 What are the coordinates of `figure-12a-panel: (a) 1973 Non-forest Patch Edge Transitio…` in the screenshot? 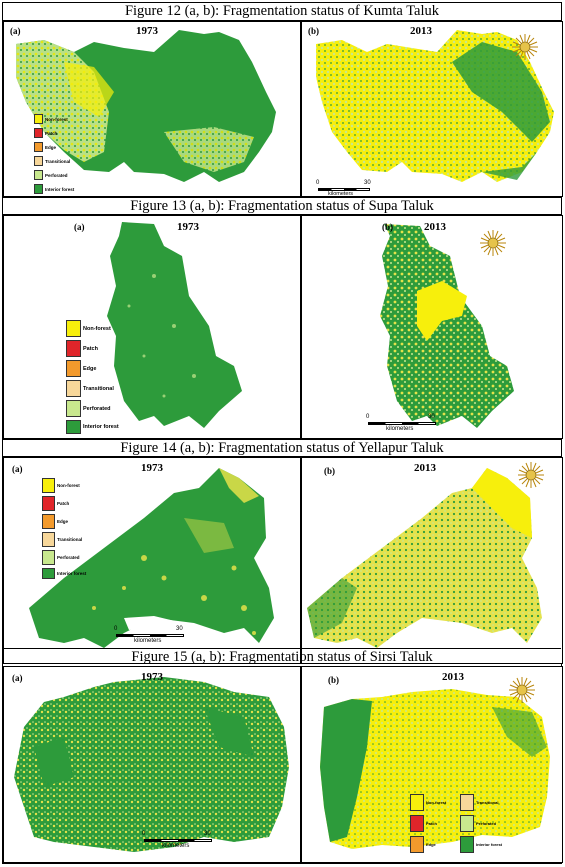 It's located at (152, 109).